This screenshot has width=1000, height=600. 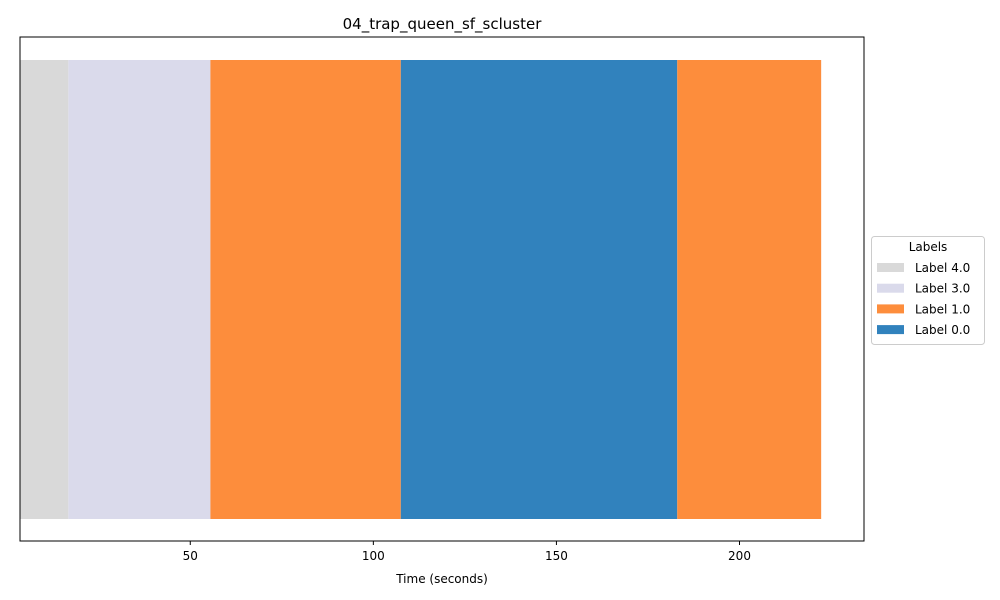 What do you see at coordinates (443, 24) in the screenshot?
I see `chart-title: 04_trap_queen_sf_scluster` at bounding box center [443, 24].